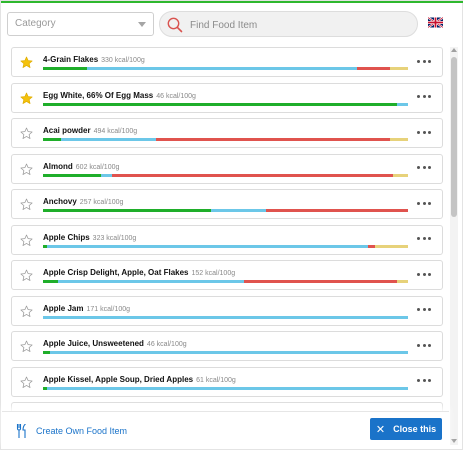 Image resolution: width=463 pixels, height=450 pixels. What do you see at coordinates (123, 60) in the screenshot?
I see `food-item-kcal: 330 kcal/100g` at bounding box center [123, 60].